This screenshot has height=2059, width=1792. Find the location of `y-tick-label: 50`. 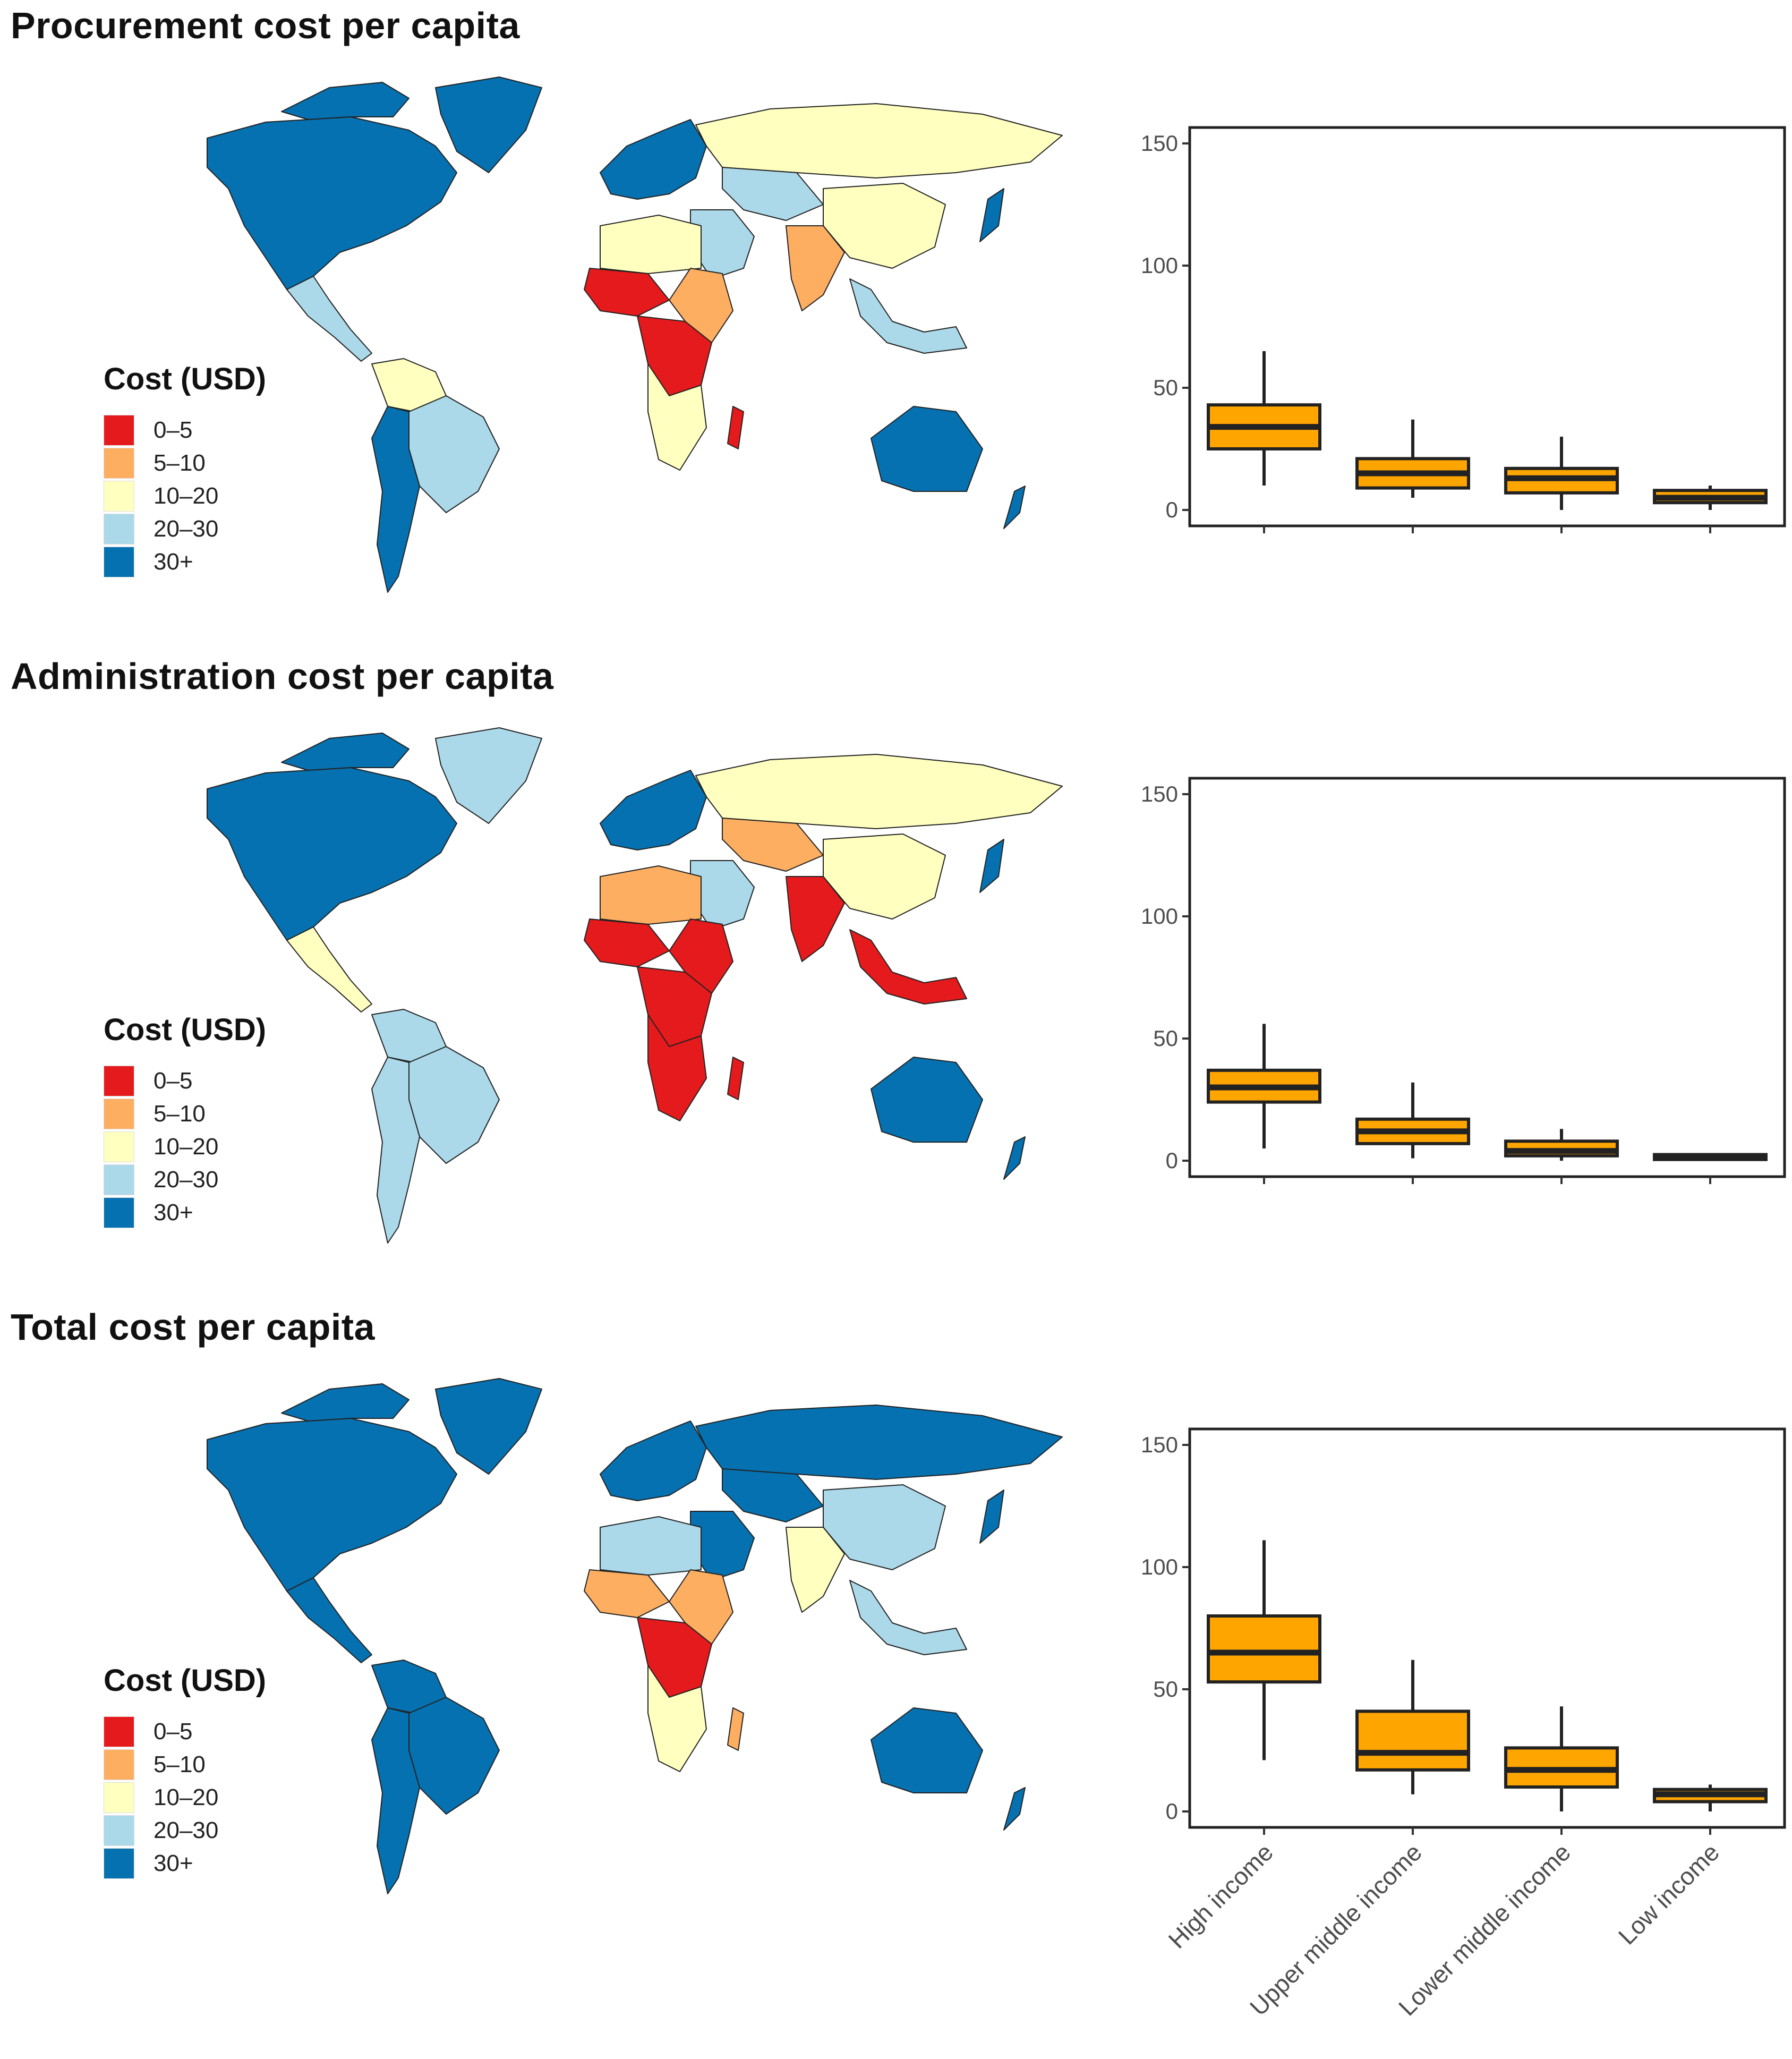

y-tick-label: 50 is located at coordinates (1165, 1038).